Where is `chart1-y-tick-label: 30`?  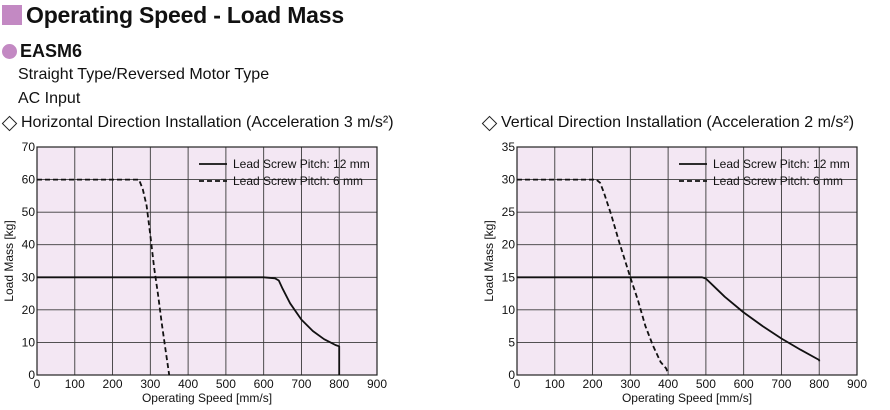
chart1-y-tick-label: 30 is located at coordinates (509, 180).